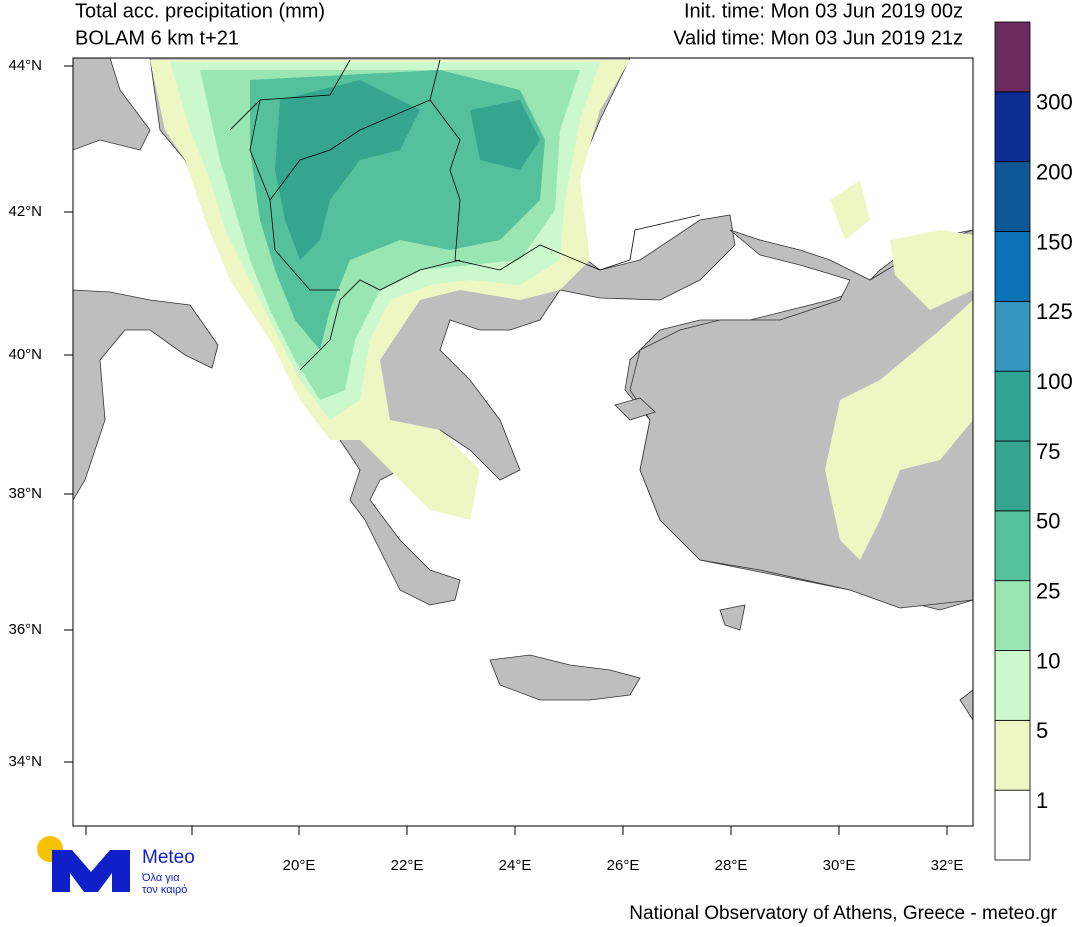 Image resolution: width=1079 pixels, height=927 pixels. I want to click on title: Total acc. precipitation (mm), so click(200, 11).